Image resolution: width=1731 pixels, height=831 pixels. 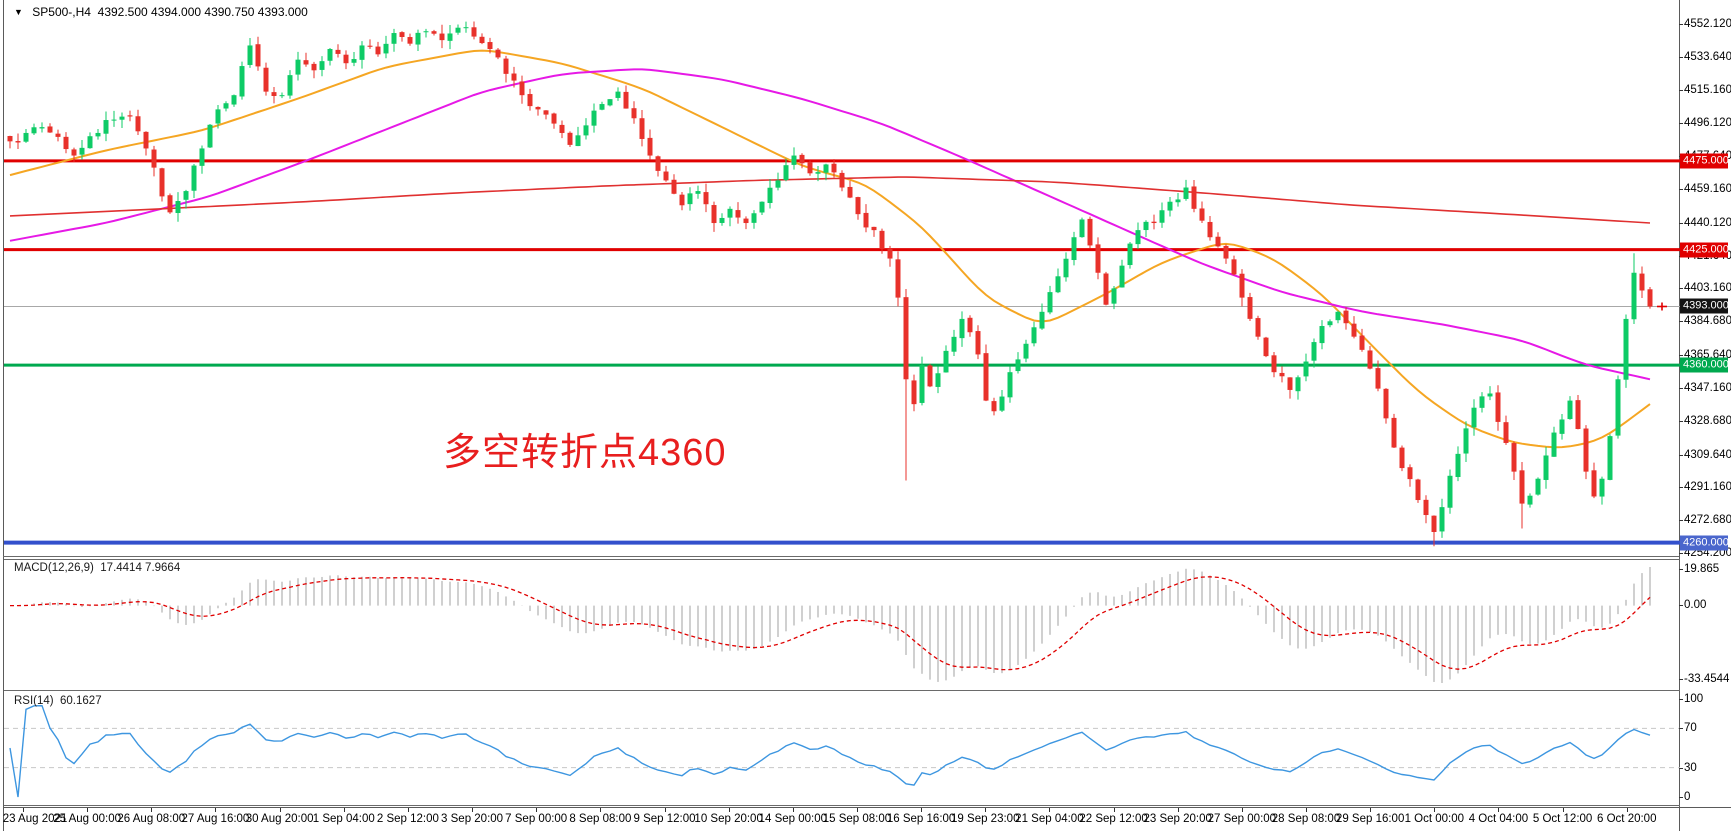 What do you see at coordinates (1562, 819) in the screenshot?
I see `time-label: 5 Oct 12:00` at bounding box center [1562, 819].